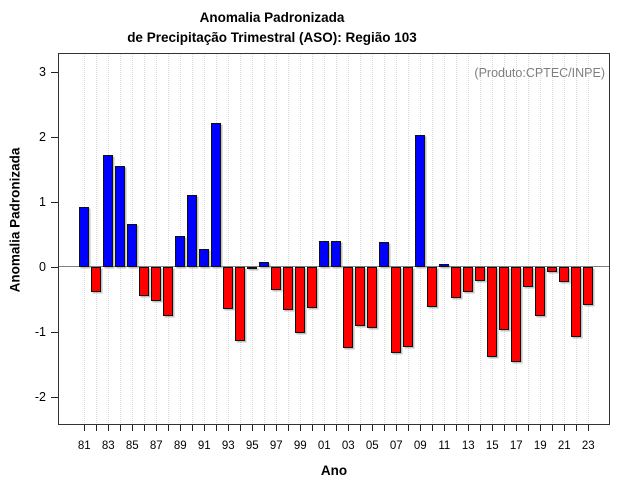 This screenshot has height=500, width=640. What do you see at coordinates (276, 279) in the screenshot?
I see `bar-1997` at bounding box center [276, 279].